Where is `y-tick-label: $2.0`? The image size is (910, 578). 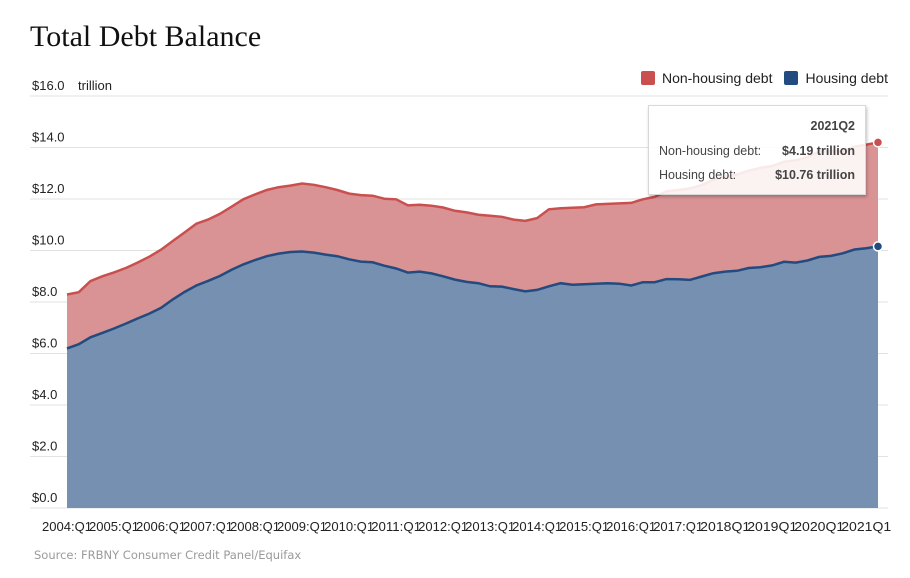
y-tick-label: $2.0 is located at coordinates (44, 446).